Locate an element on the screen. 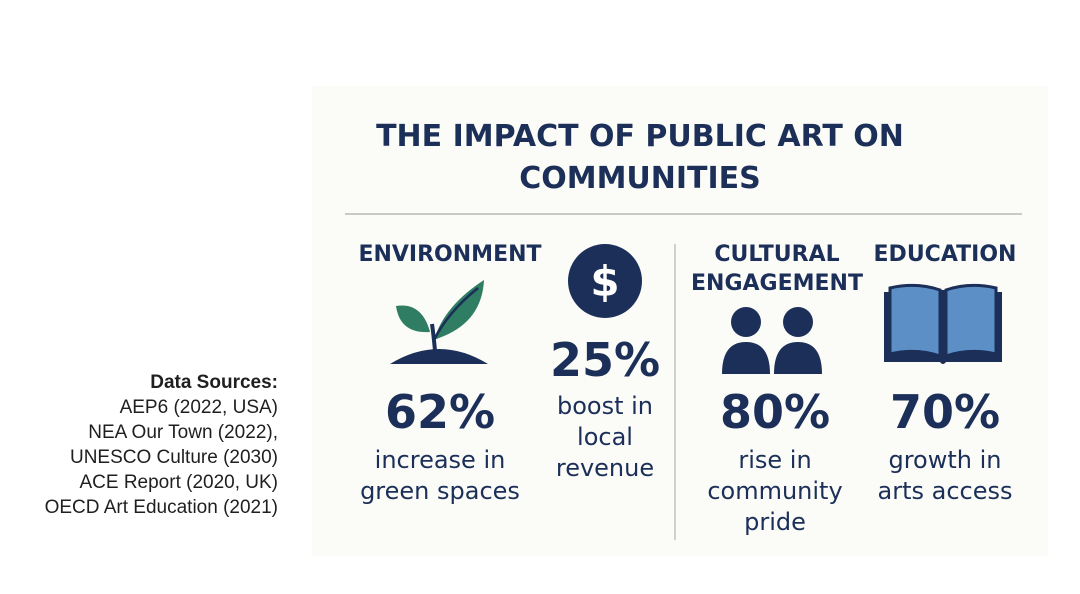 The width and height of the screenshot is (1080, 594). community-pride-description: rise in community pride is located at coordinates (775, 491).